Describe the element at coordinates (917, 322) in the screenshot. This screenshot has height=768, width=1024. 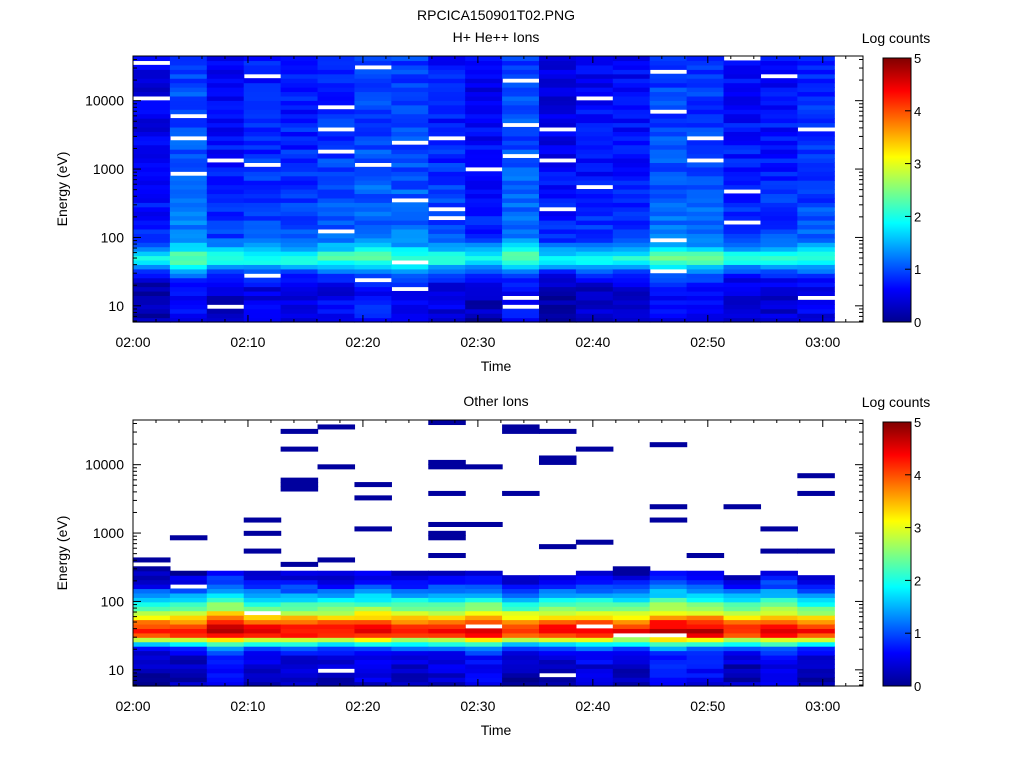
I see `colorbar-tick-label: 0` at that location.